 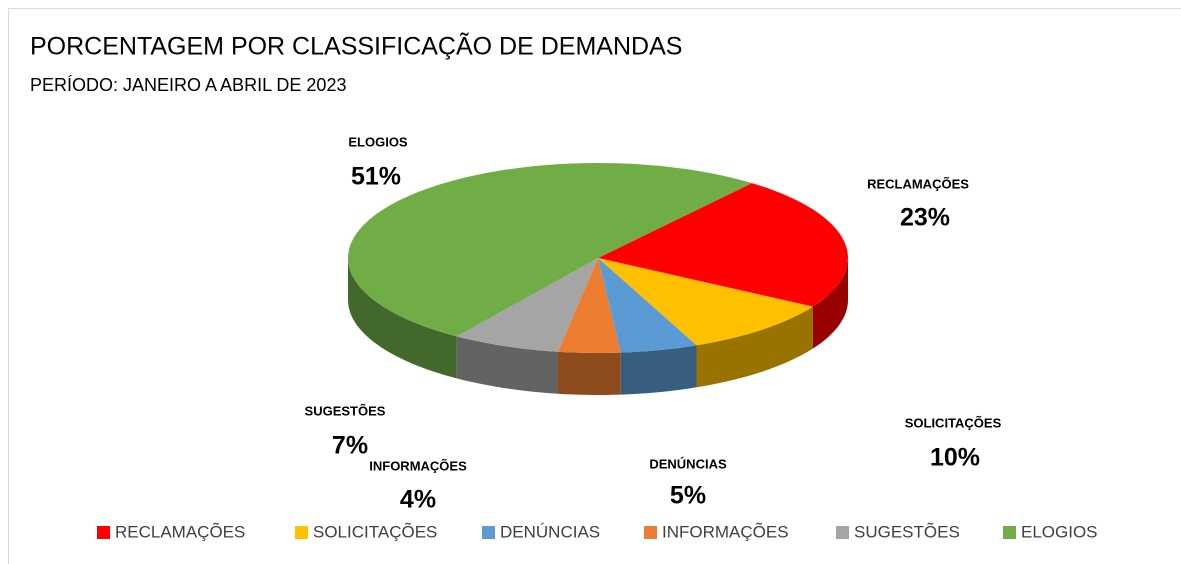 I want to click on data-label-value: 23%, so click(x=925, y=218).